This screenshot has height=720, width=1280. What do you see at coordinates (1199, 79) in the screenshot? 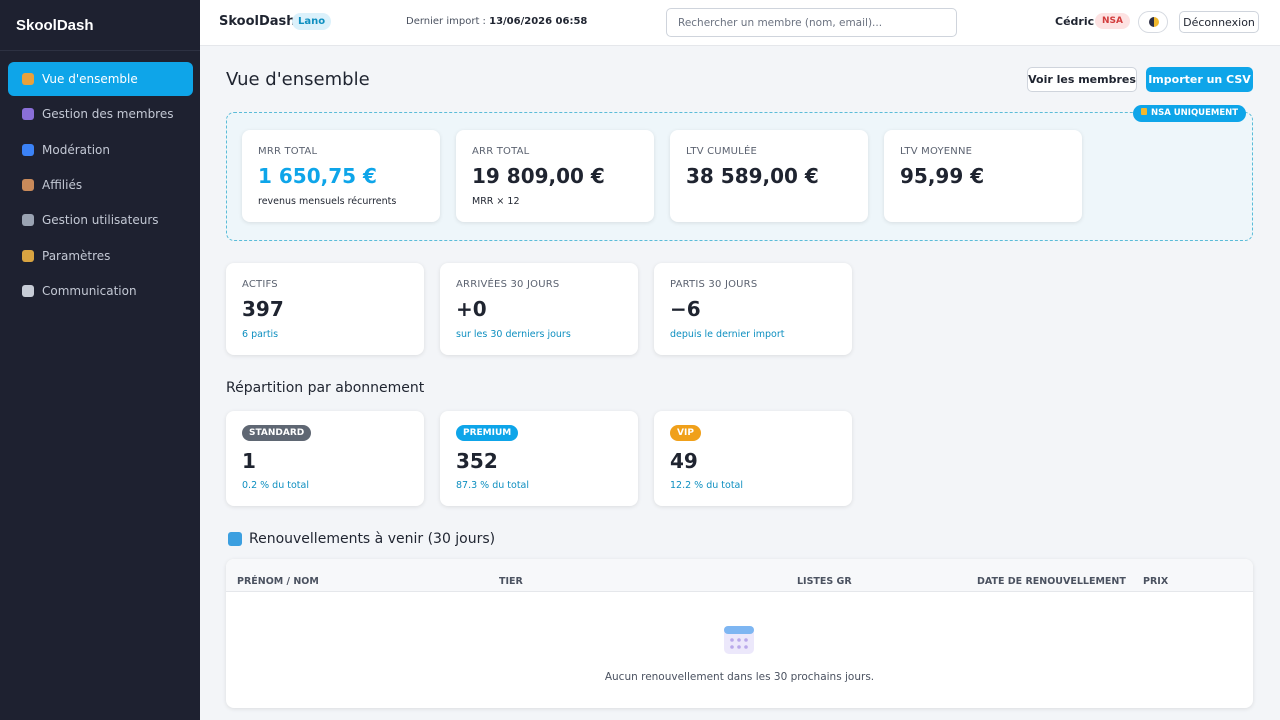
I see `import-button: Importer un CSV` at bounding box center [1199, 79].